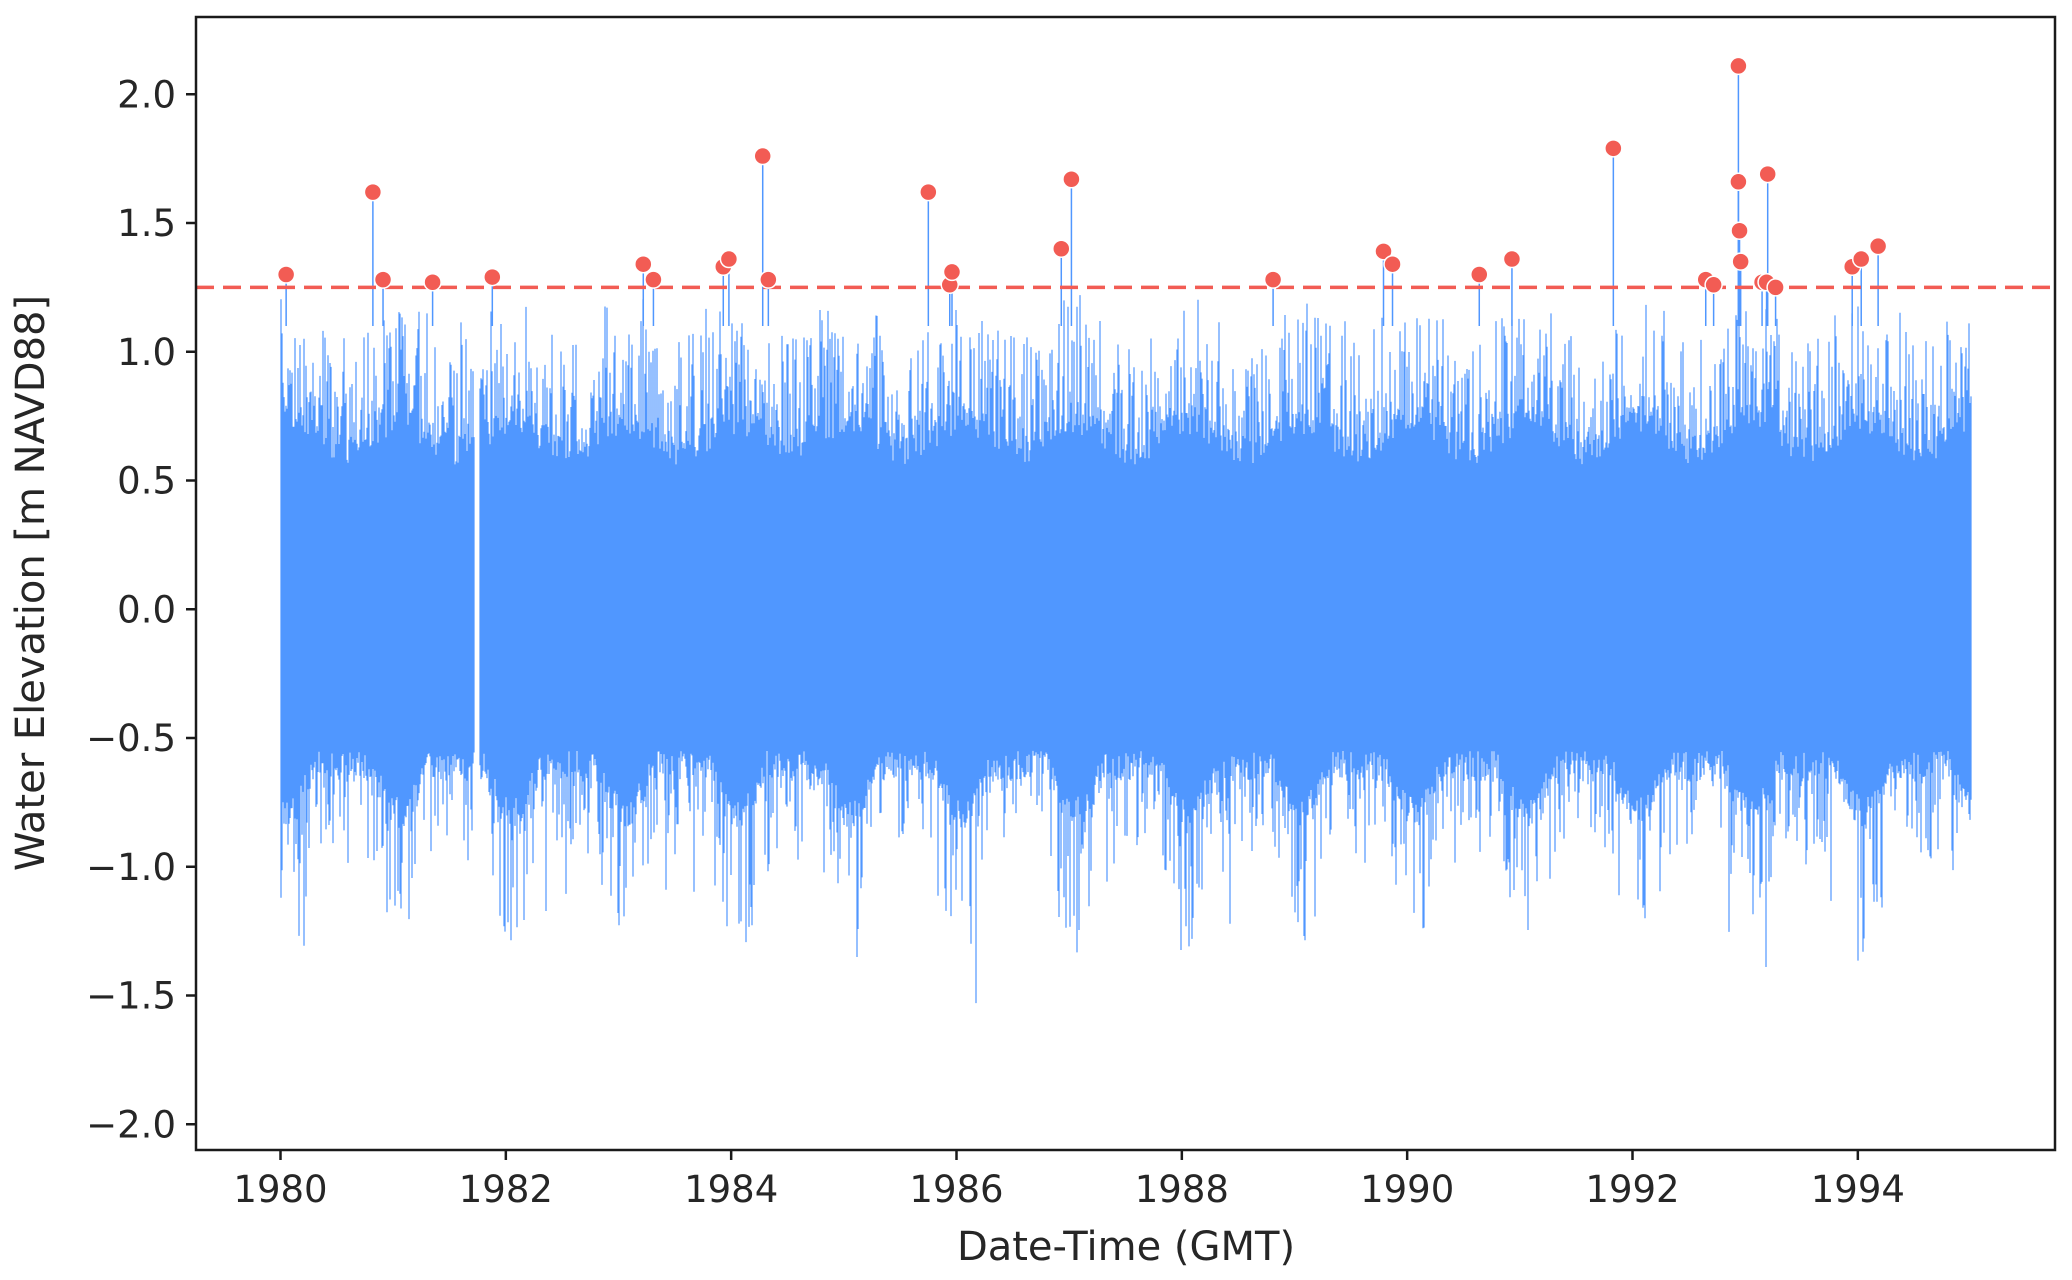  I want to click on y-axis: −2.0 −1.5 −1.0 −0.5 0.0 0.5 1.0 1.5 2.0, so click(141, 609).